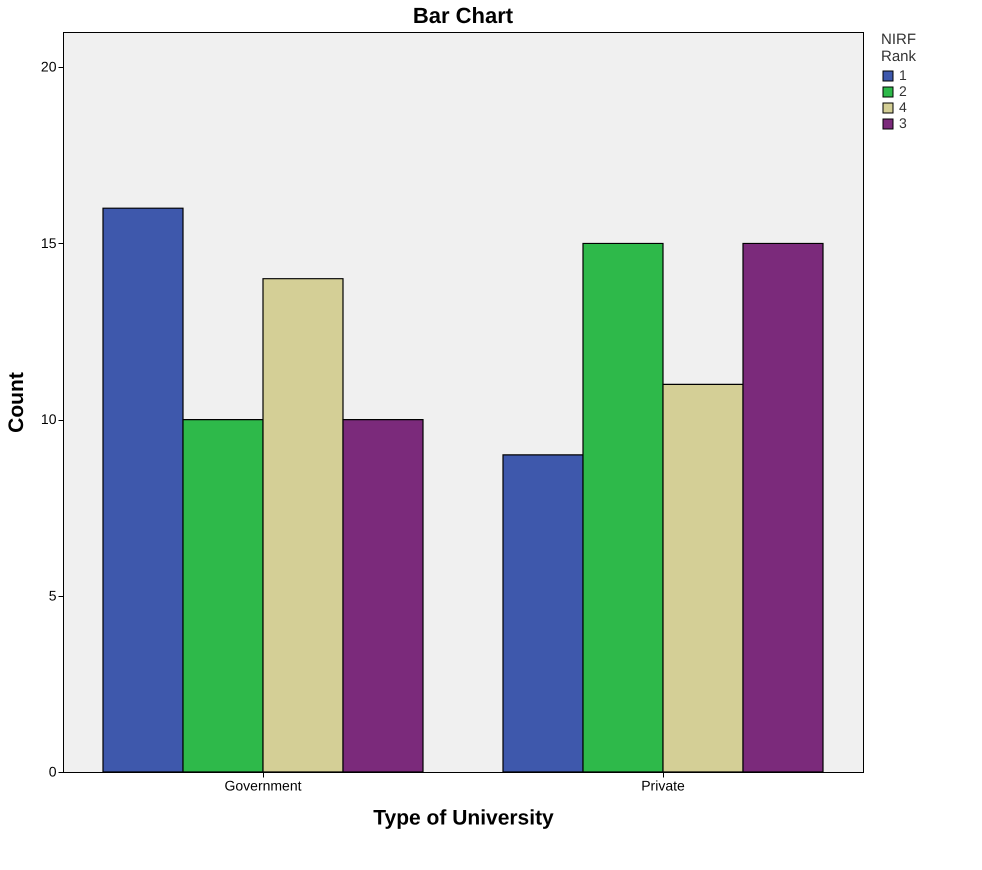  What do you see at coordinates (899, 48) in the screenshot?
I see `legend-title: NIRF Rank` at bounding box center [899, 48].